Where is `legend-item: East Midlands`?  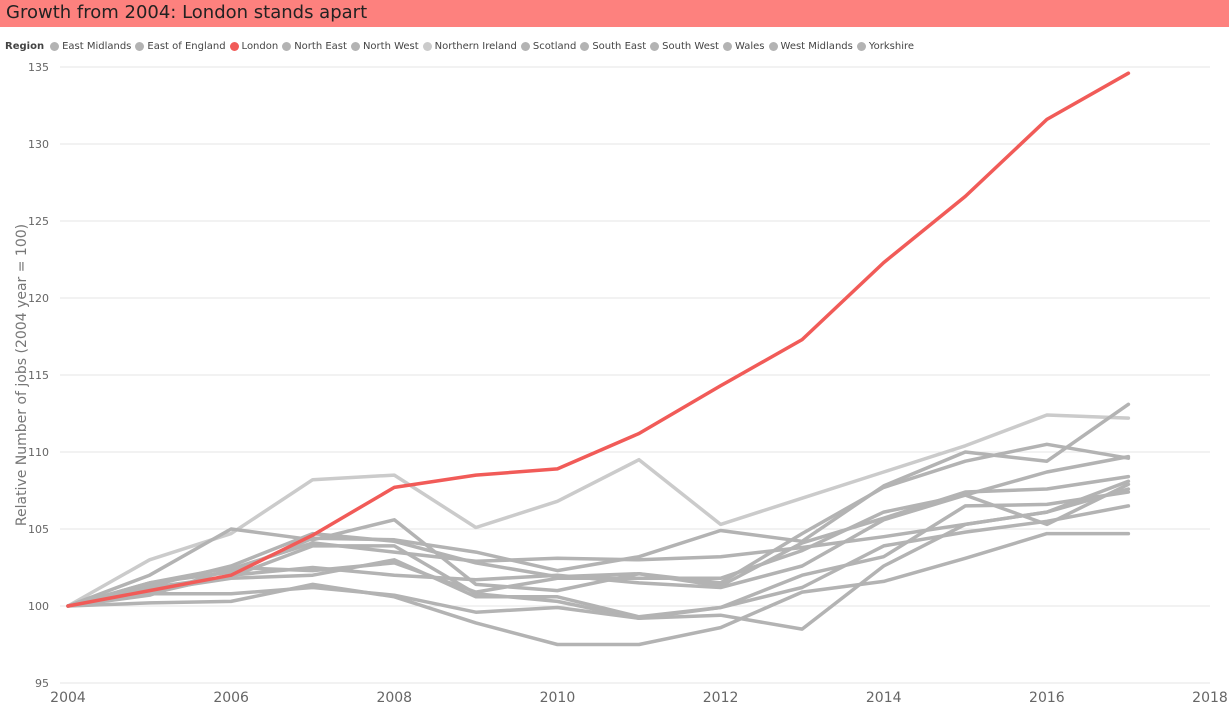 legend-item: East Midlands is located at coordinates (90, 46).